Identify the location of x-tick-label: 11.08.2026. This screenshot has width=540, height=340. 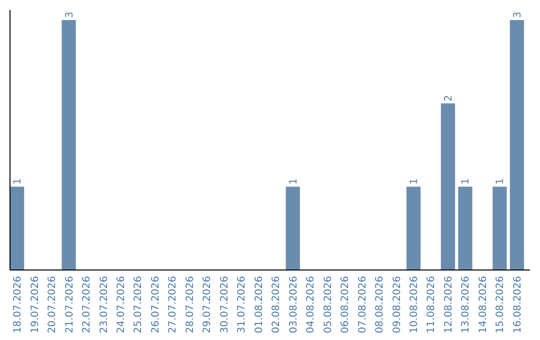
(432, 305).